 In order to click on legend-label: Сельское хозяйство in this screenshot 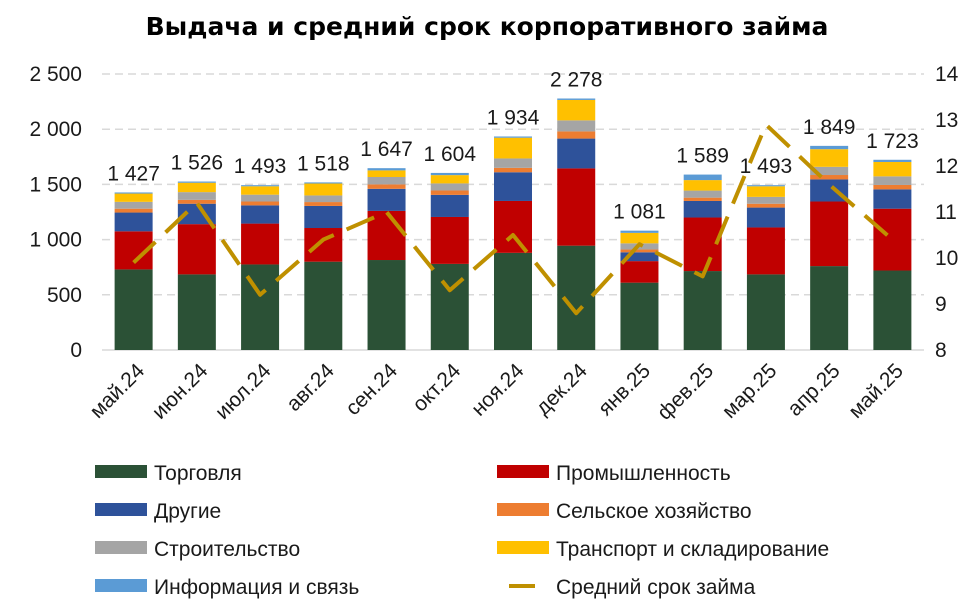, I will do `click(654, 511)`.